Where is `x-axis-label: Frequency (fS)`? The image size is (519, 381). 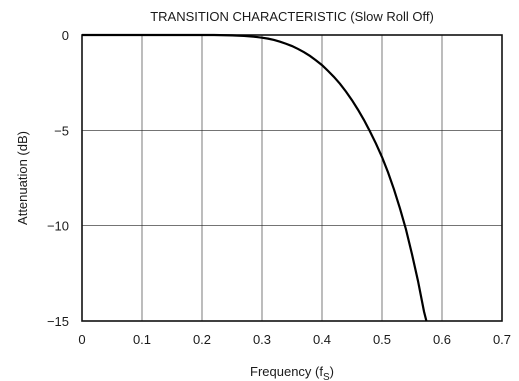 x-axis-label: Frequency (fS) is located at coordinates (292, 372).